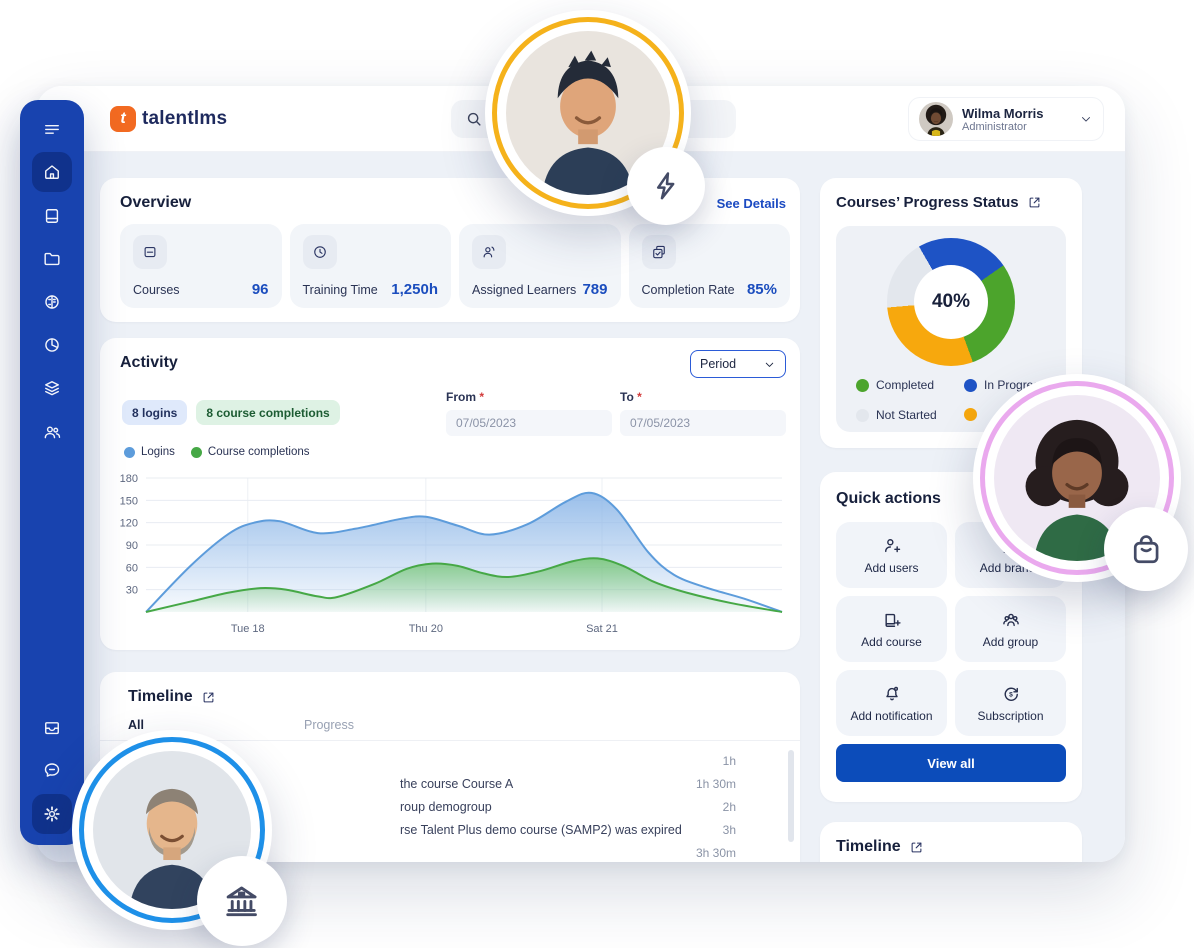 Image resolution: width=1194 pixels, height=948 pixels. What do you see at coordinates (994, 126) in the screenshot?
I see `user-role: Administrator` at bounding box center [994, 126].